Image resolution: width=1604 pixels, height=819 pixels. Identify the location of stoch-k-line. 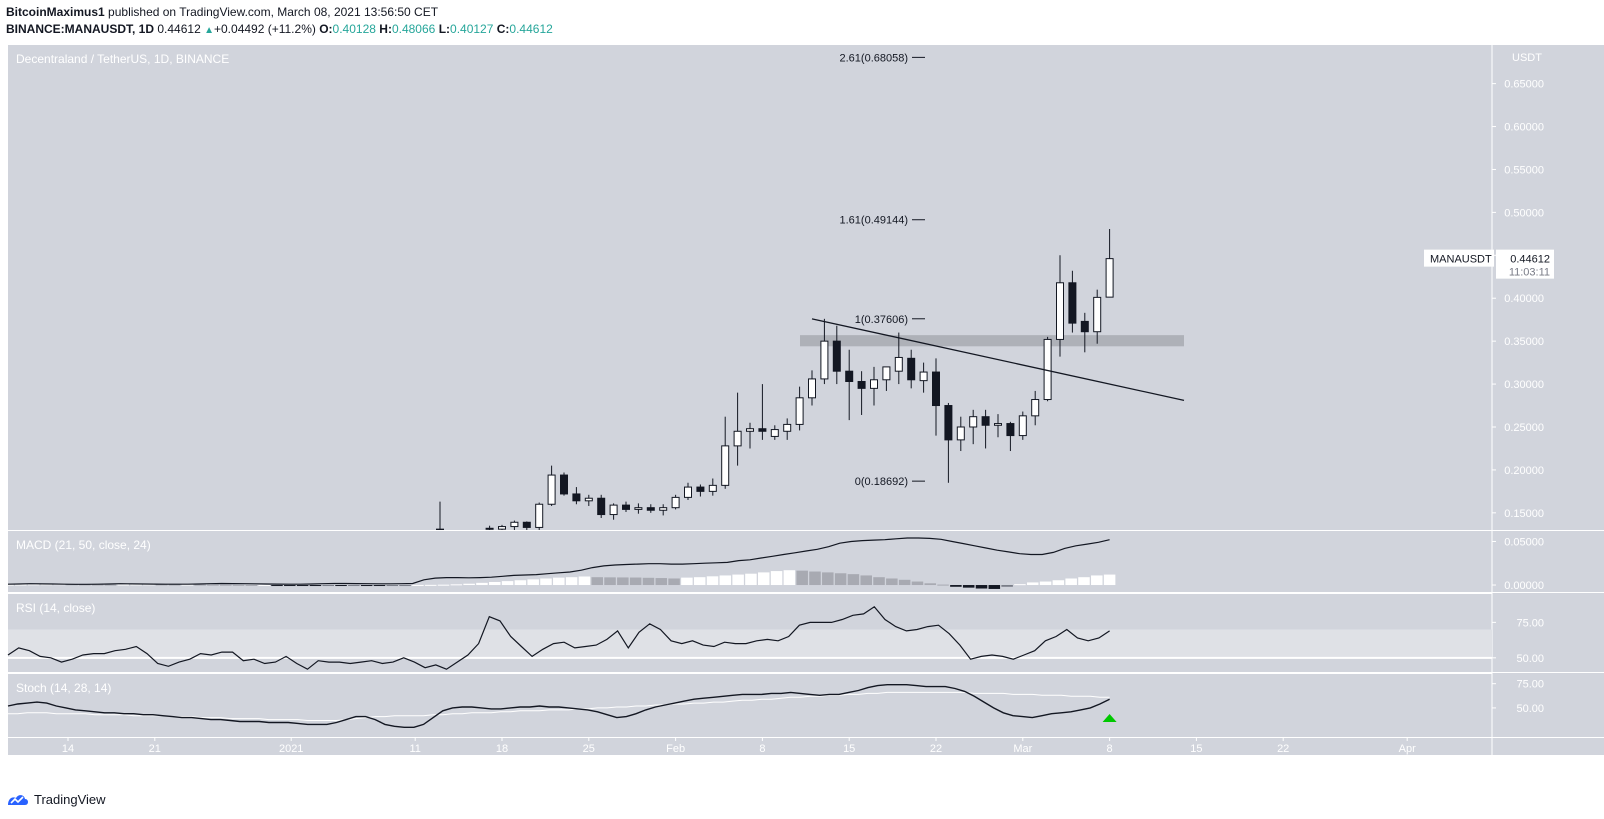
(558, 706).